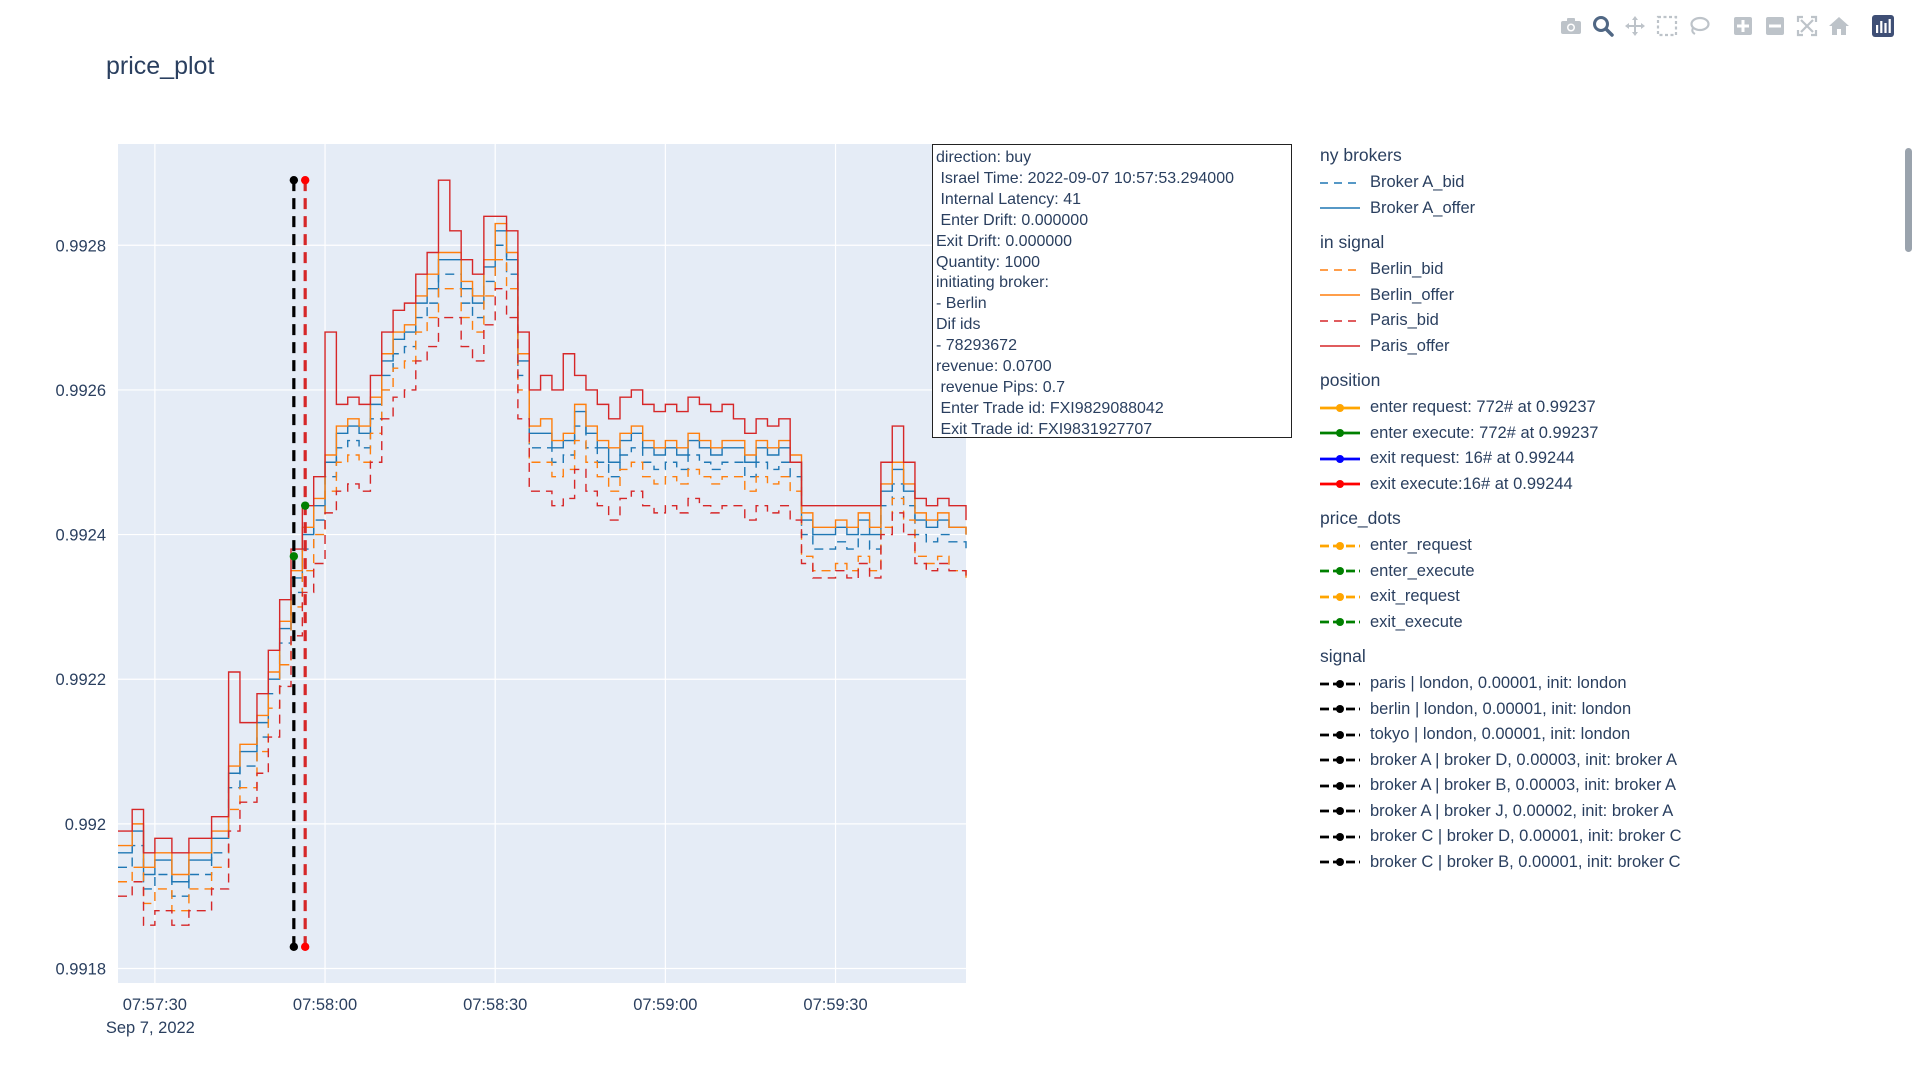  I want to click on pan-icon, so click(1635, 26).